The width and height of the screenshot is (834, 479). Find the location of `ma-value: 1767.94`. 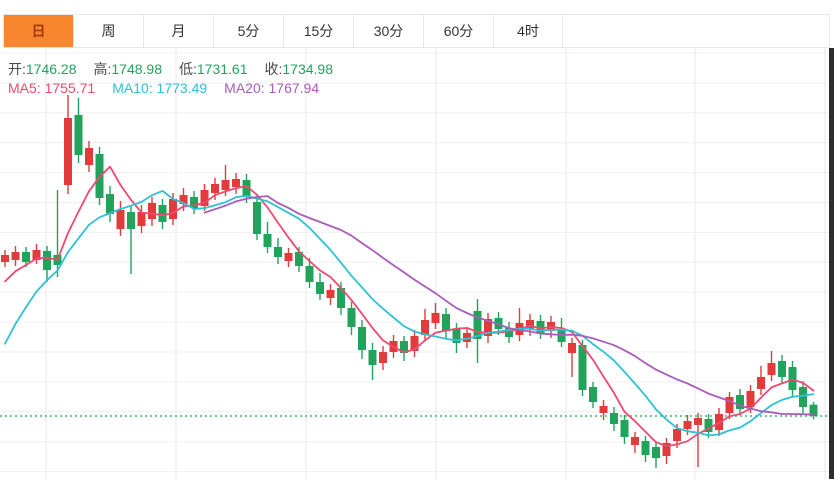

ma-value: 1767.94 is located at coordinates (292, 88).